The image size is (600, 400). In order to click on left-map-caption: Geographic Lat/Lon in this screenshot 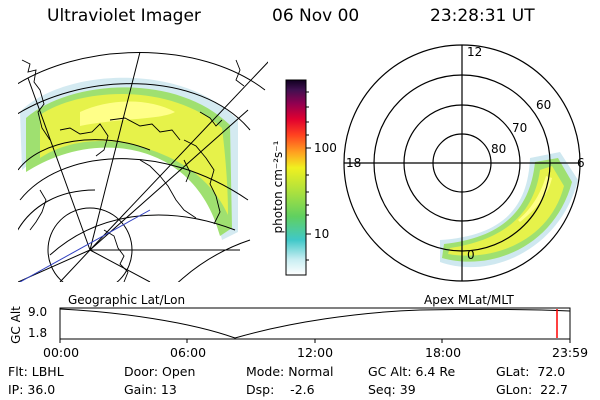, I will do `click(127, 300)`.